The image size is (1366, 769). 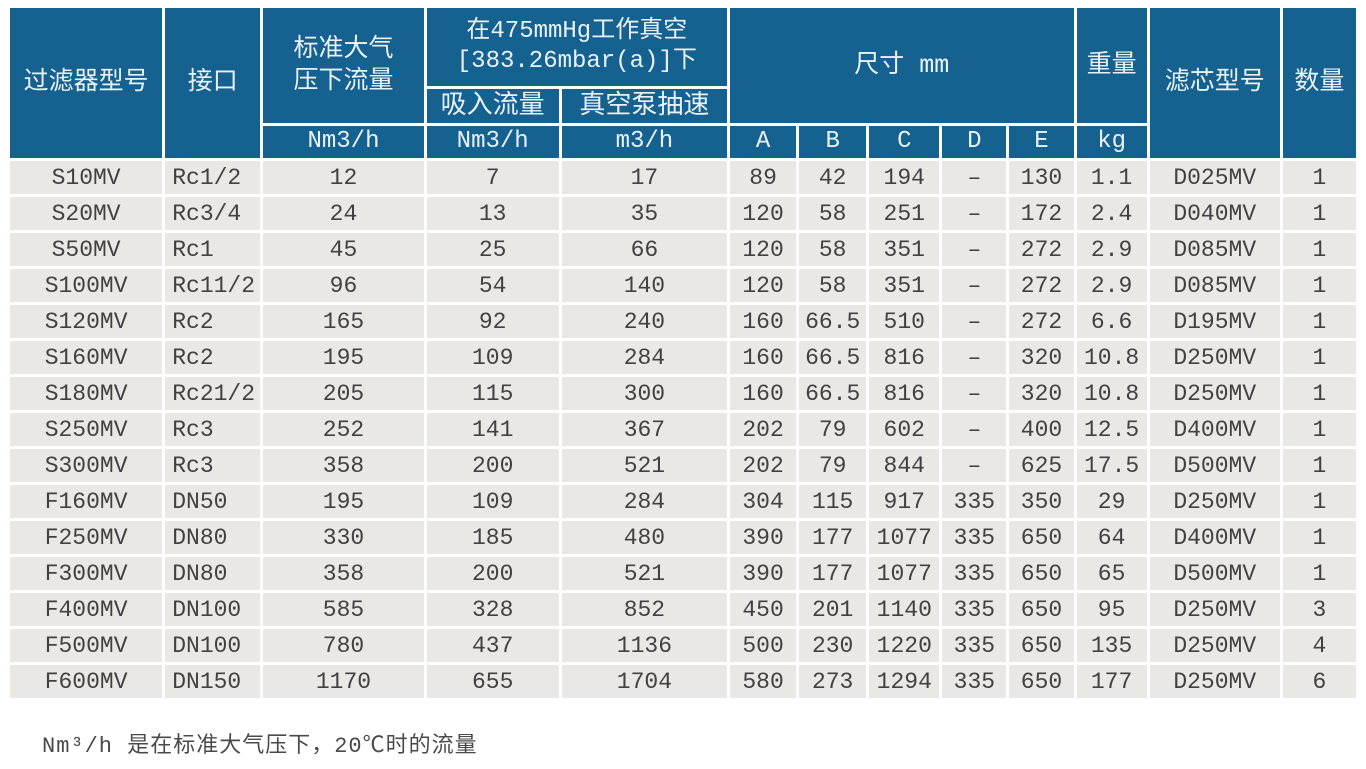 I want to click on cell-weight: 1.1, so click(x=1111, y=177).